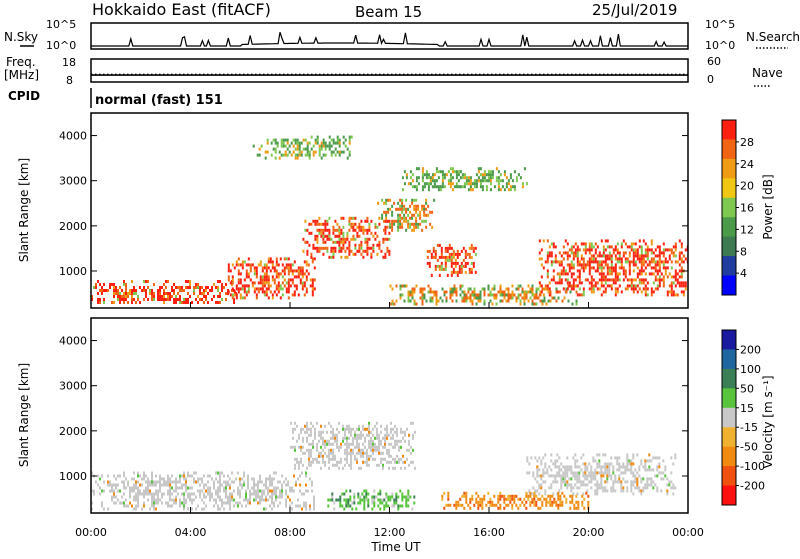 The image size is (800, 559). I want to click on colorbar-tick-label: 50, so click(747, 388).